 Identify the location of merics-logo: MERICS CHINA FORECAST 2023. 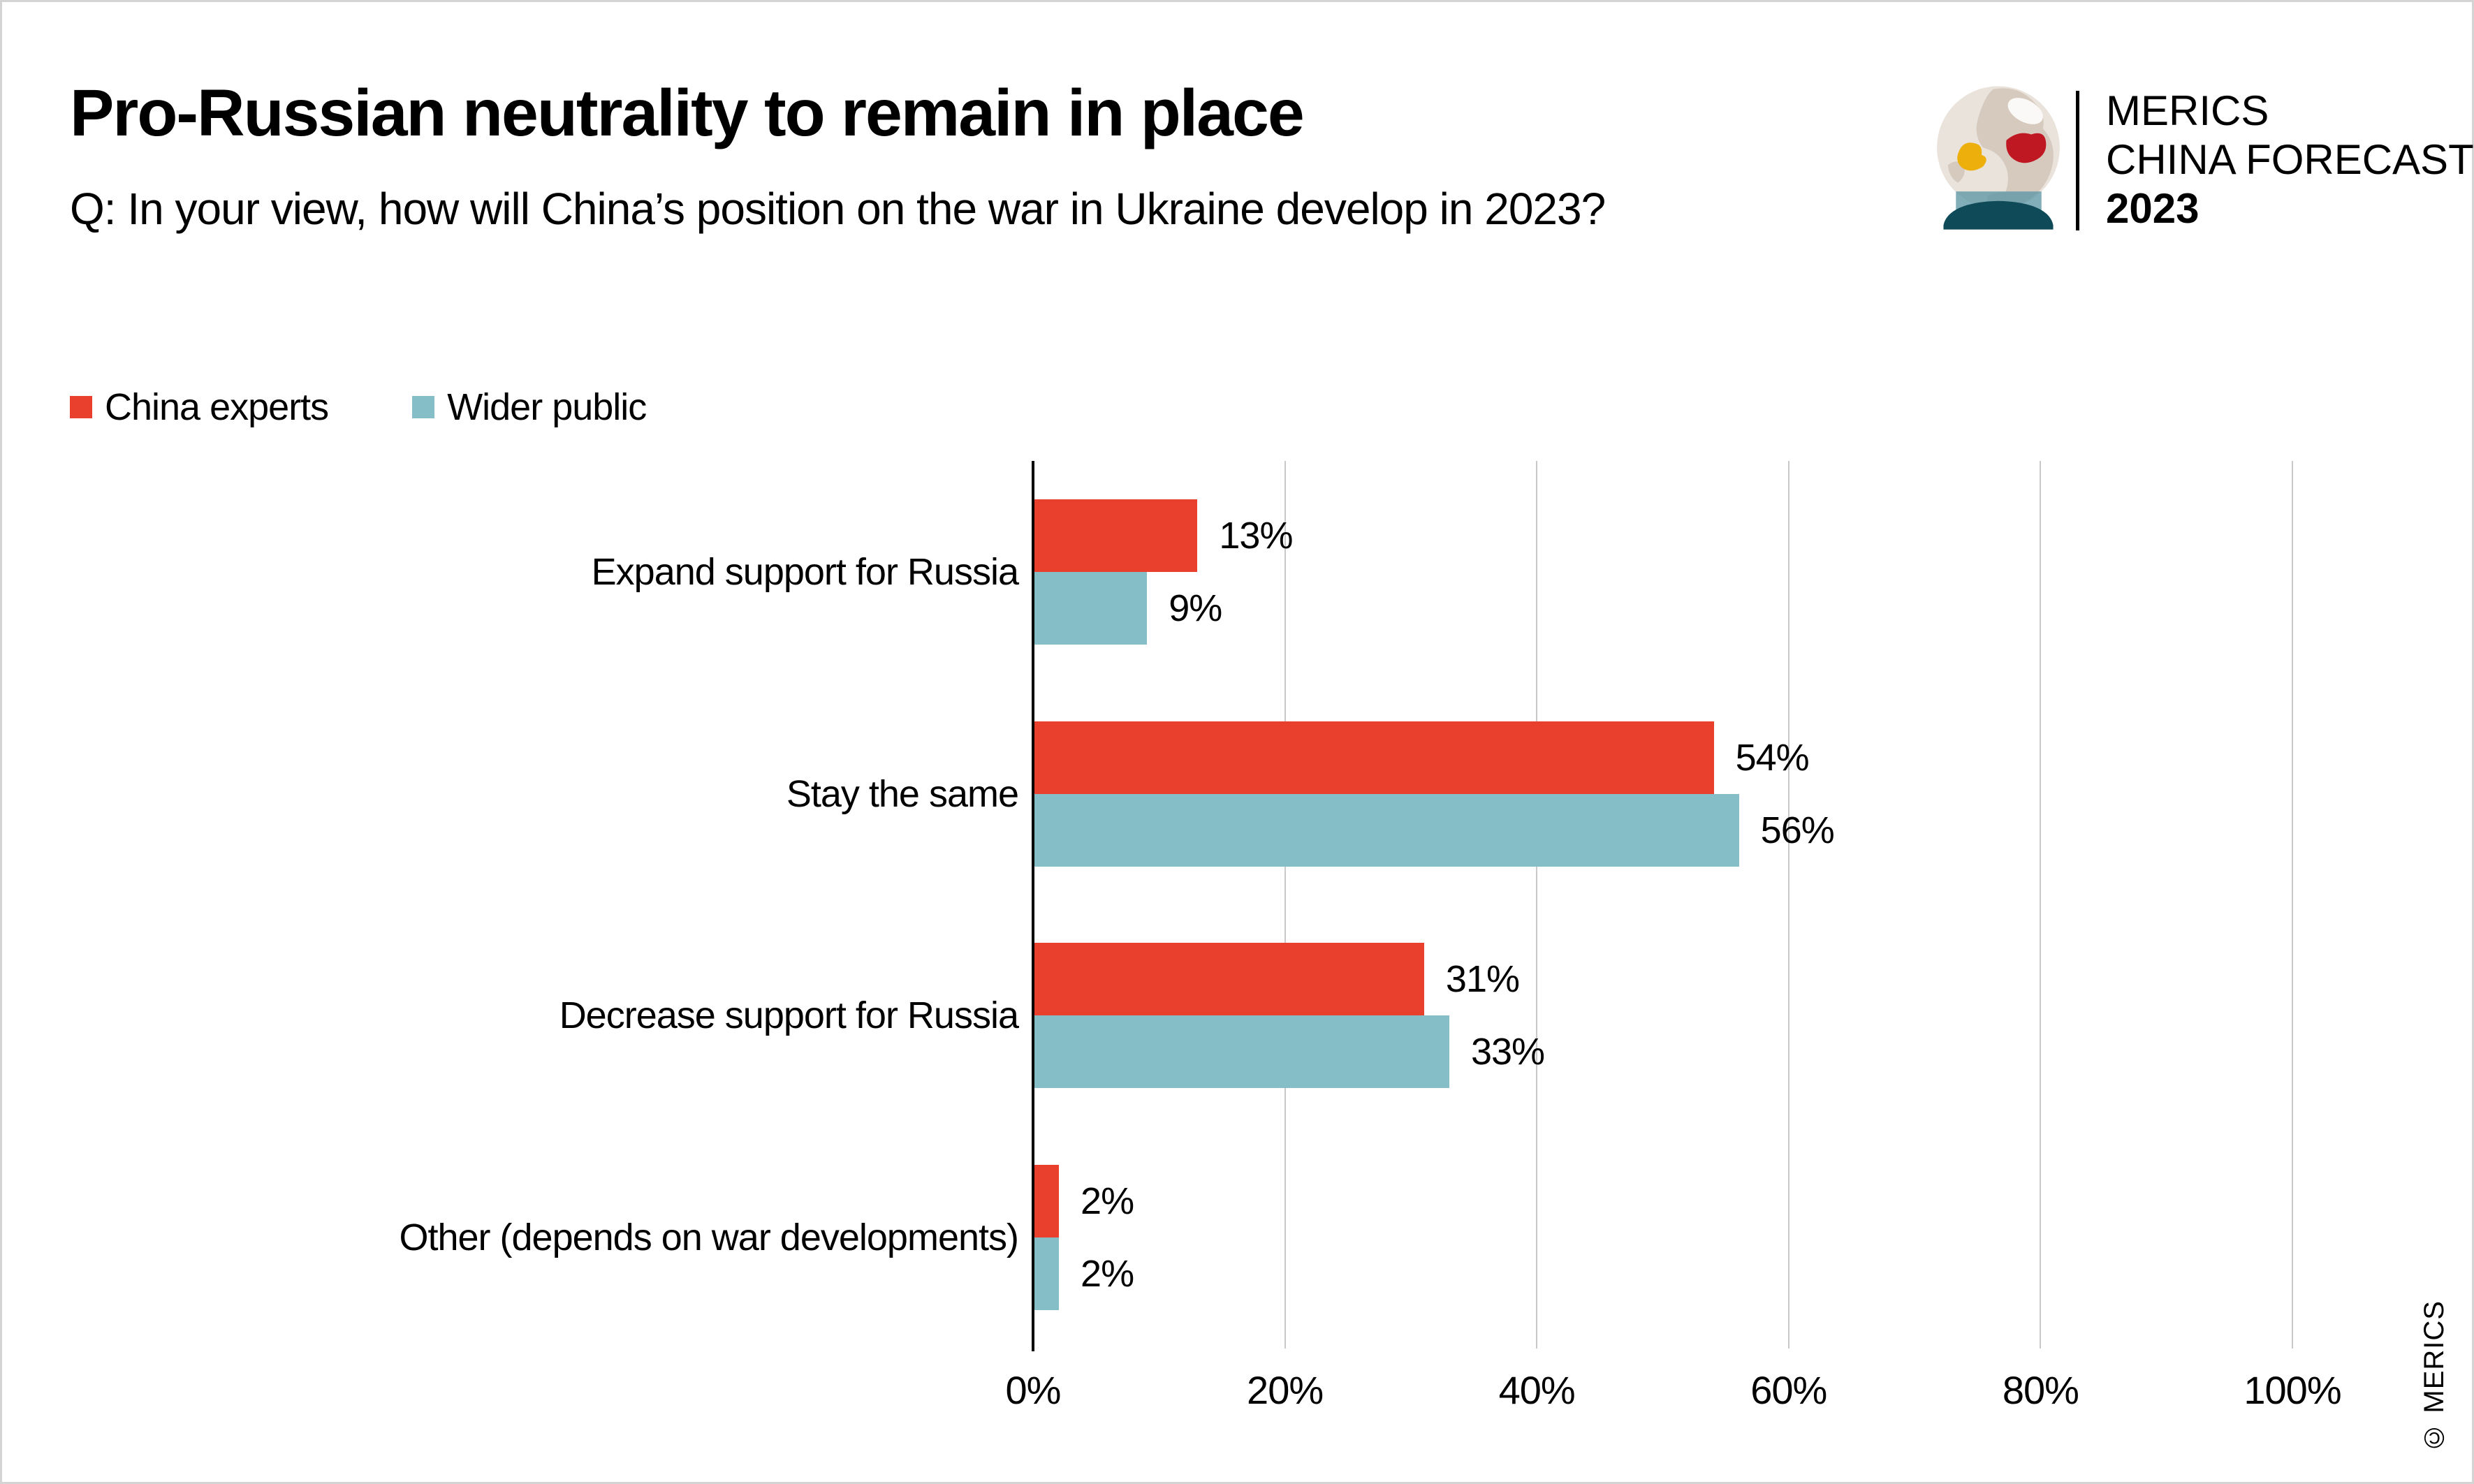
(2205, 159).